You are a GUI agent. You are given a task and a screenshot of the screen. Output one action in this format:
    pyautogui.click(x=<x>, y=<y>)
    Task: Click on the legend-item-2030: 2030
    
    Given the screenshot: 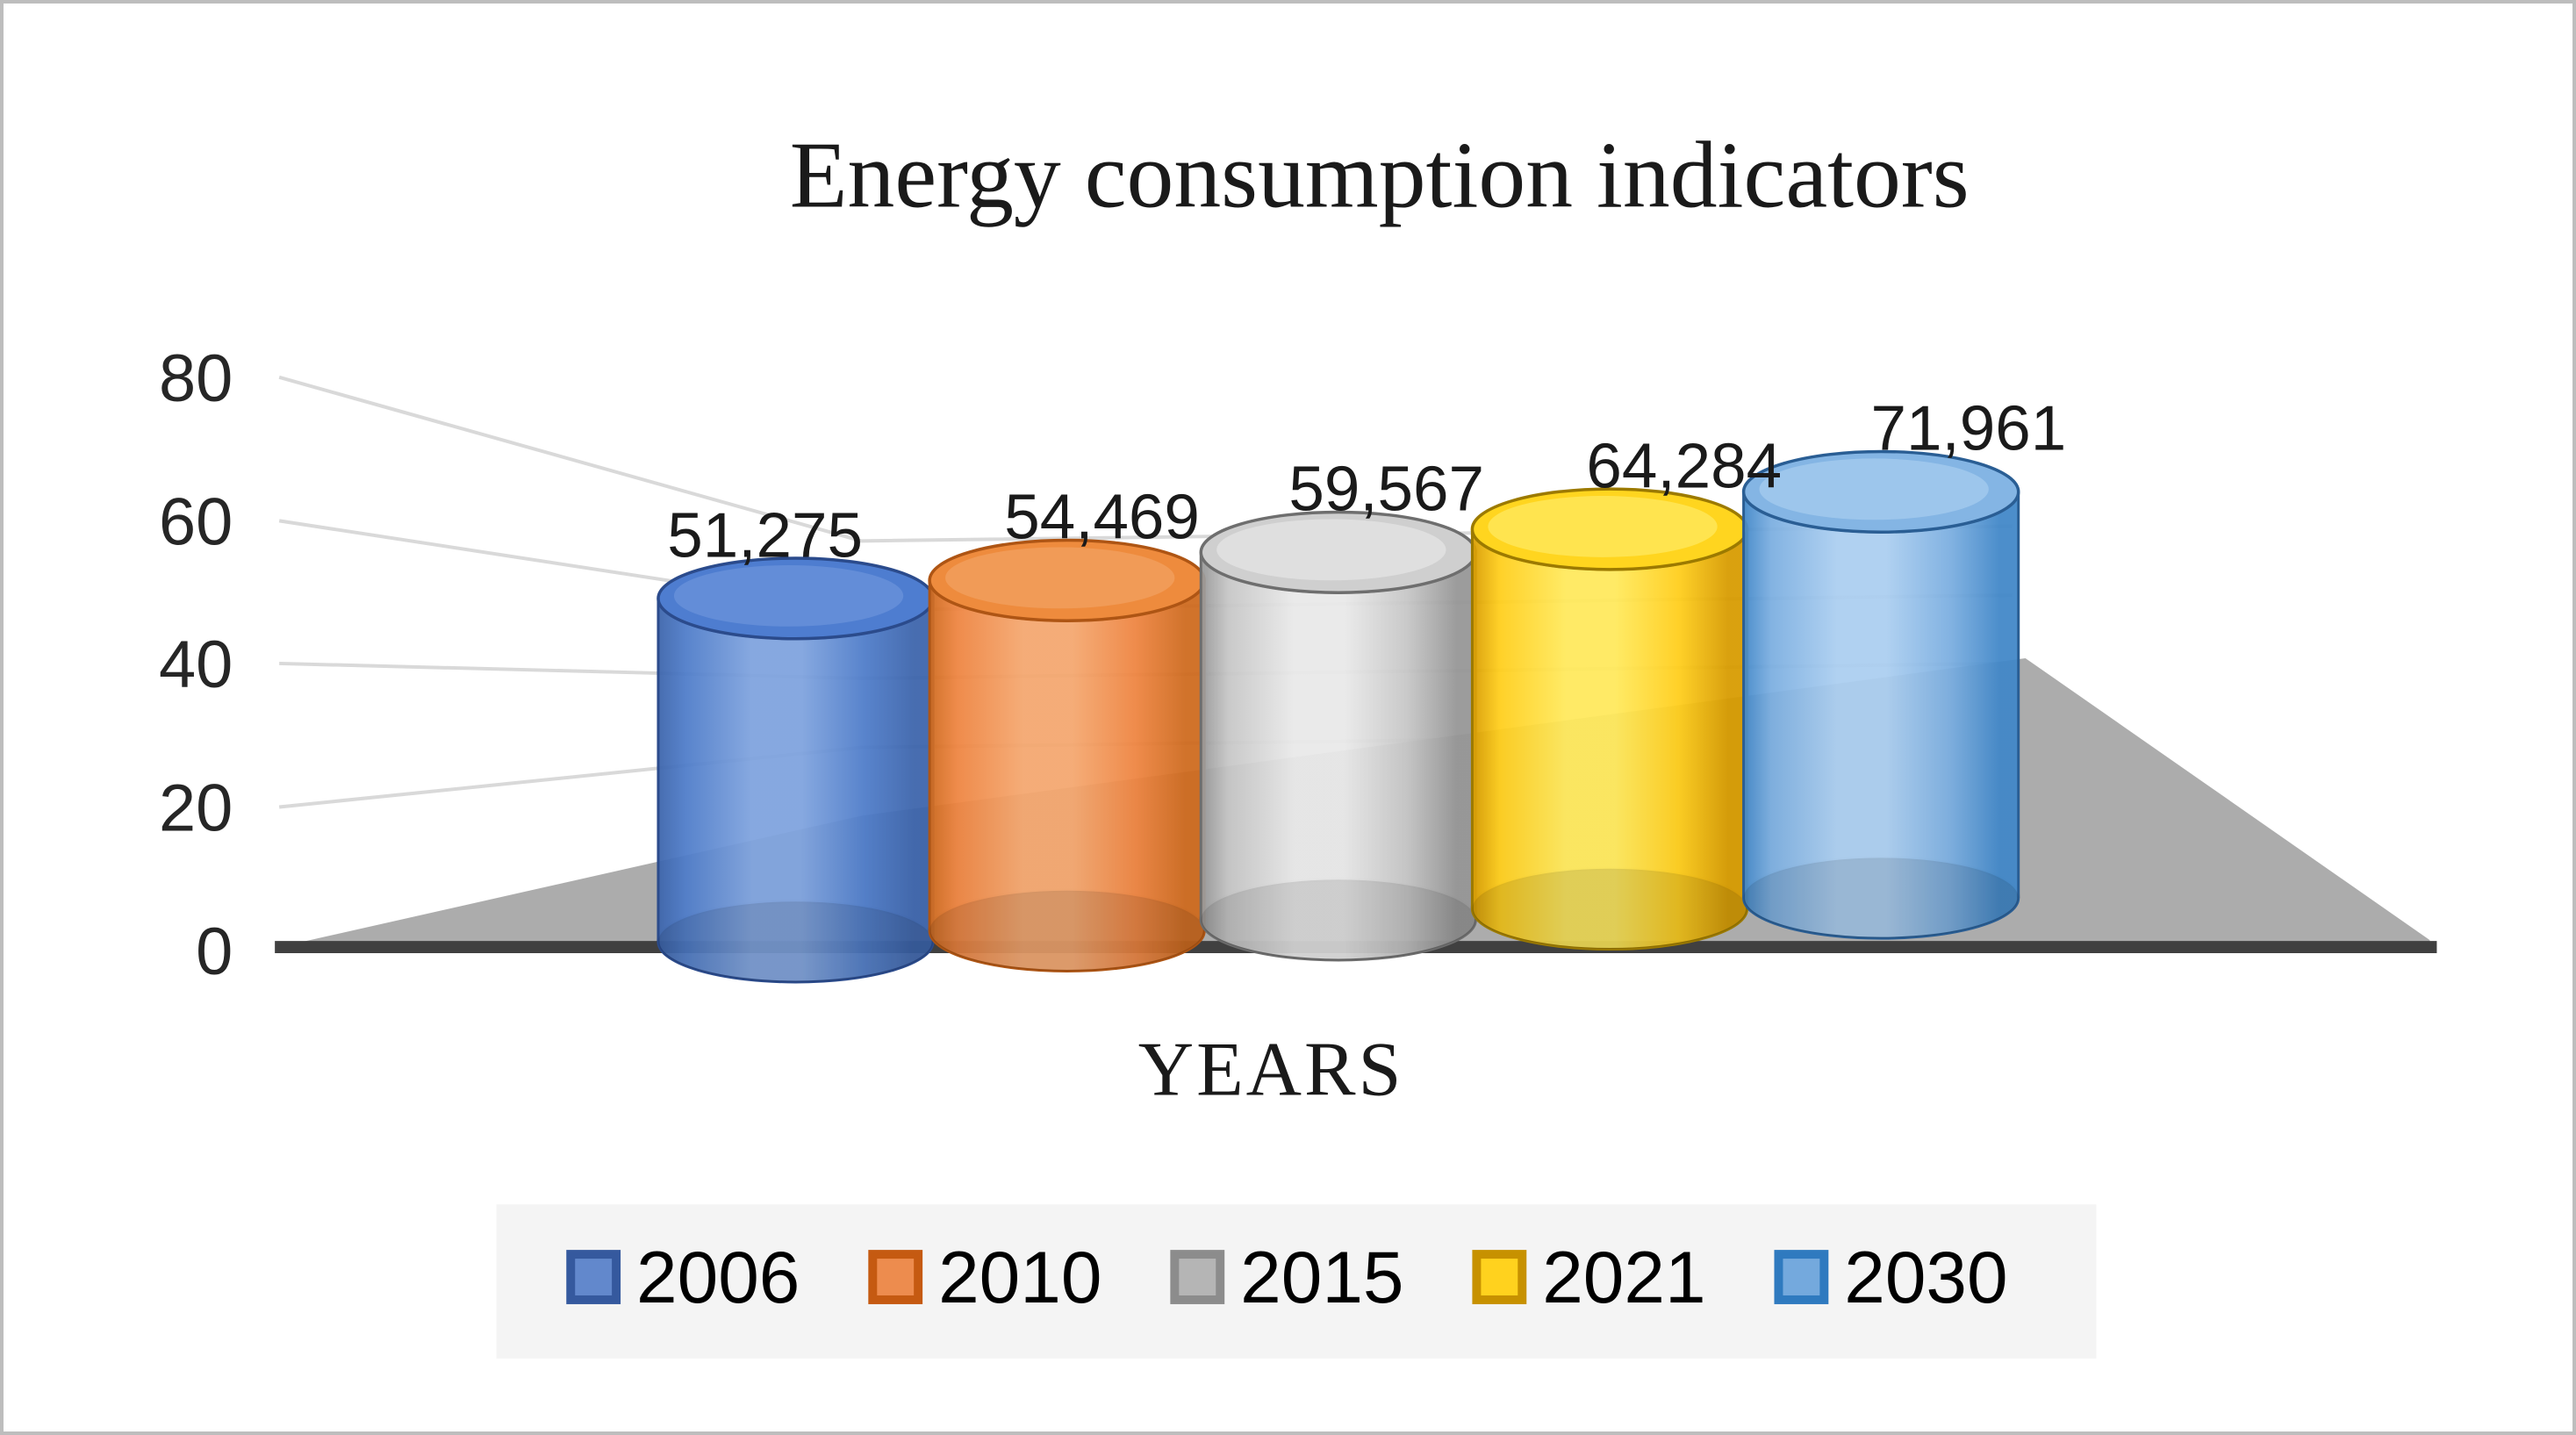 What is the action you would take?
    pyautogui.click(x=1891, y=1277)
    